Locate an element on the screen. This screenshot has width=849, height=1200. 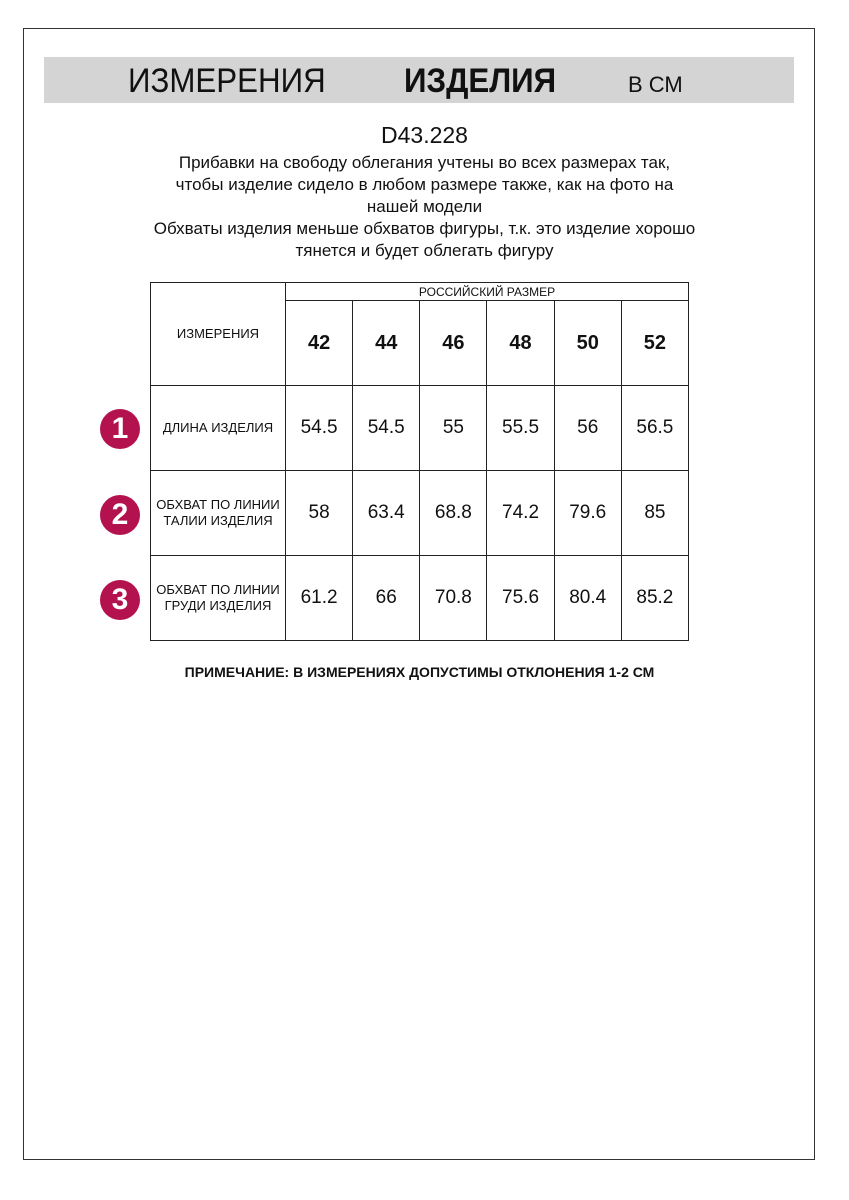
measurement-value: 66 is located at coordinates (386, 598).